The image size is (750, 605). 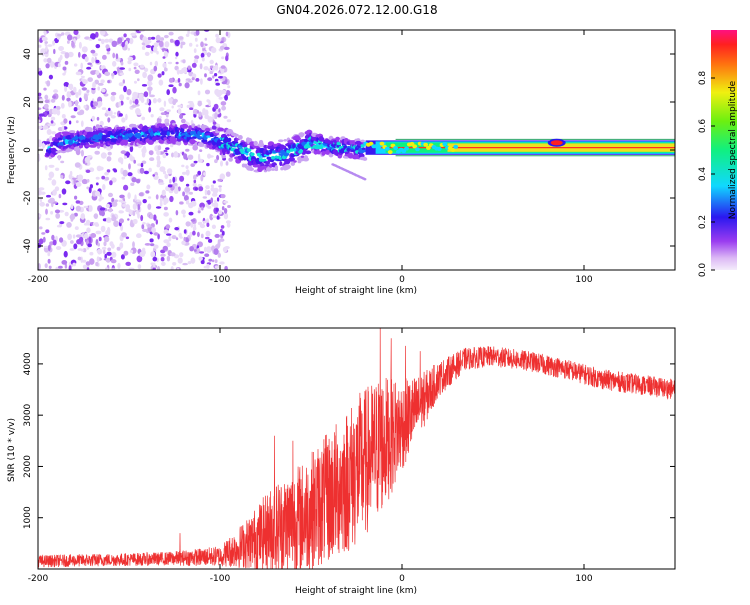 What do you see at coordinates (252, 154) in the screenshot?
I see `ridge-core` at bounding box center [252, 154].